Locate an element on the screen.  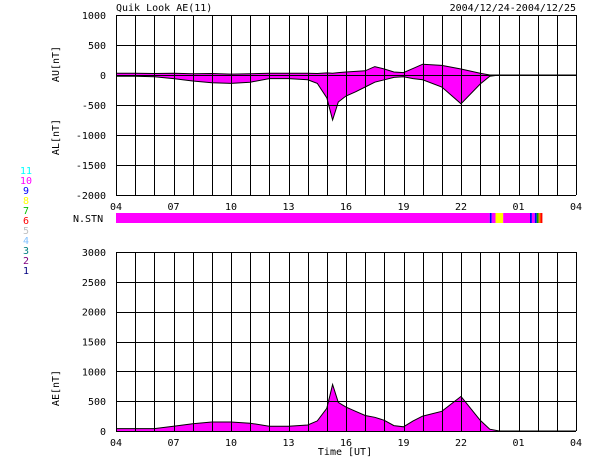
y-tick-label: -1500 is located at coordinates (91, 166).